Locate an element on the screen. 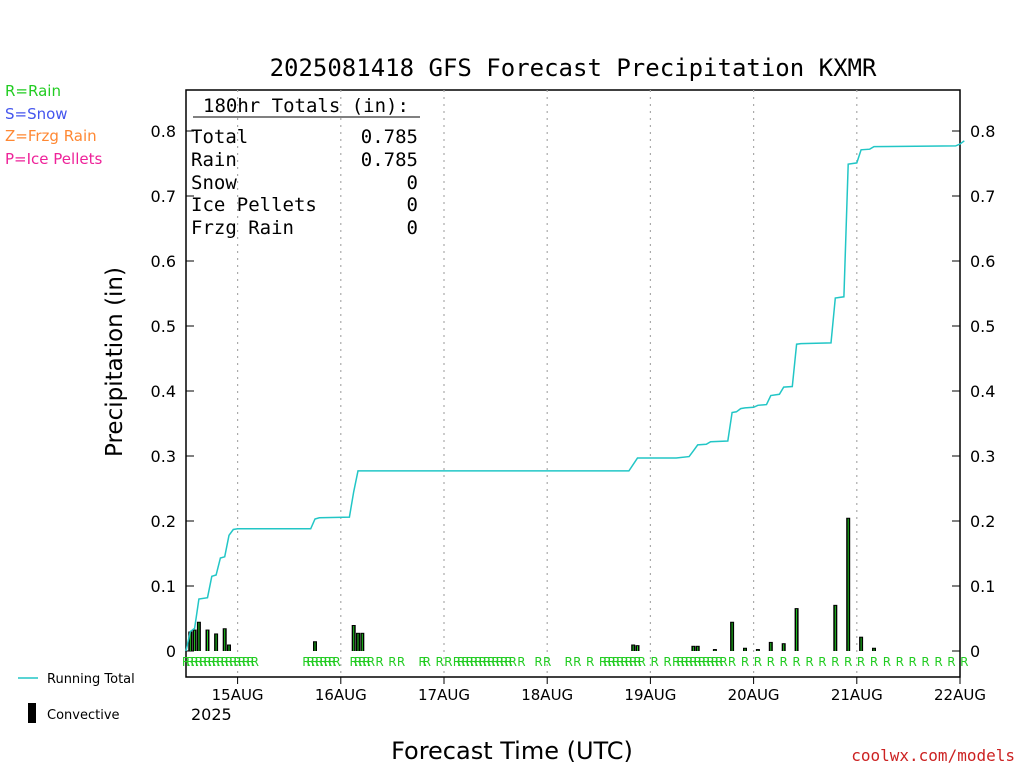 The width and height of the screenshot is (1024, 768). y-tick-label-right-5: 0.5 is located at coordinates (982, 326).